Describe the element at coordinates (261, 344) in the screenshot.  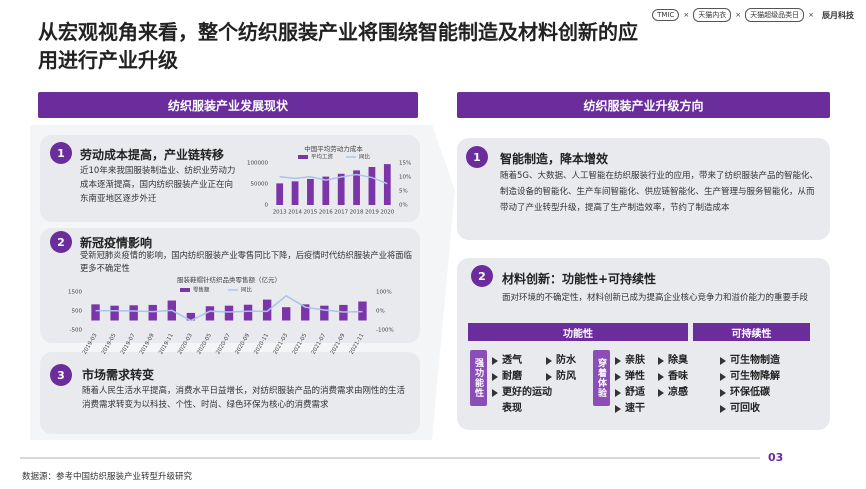
I see `x-tick-label: 2020-11` at that location.